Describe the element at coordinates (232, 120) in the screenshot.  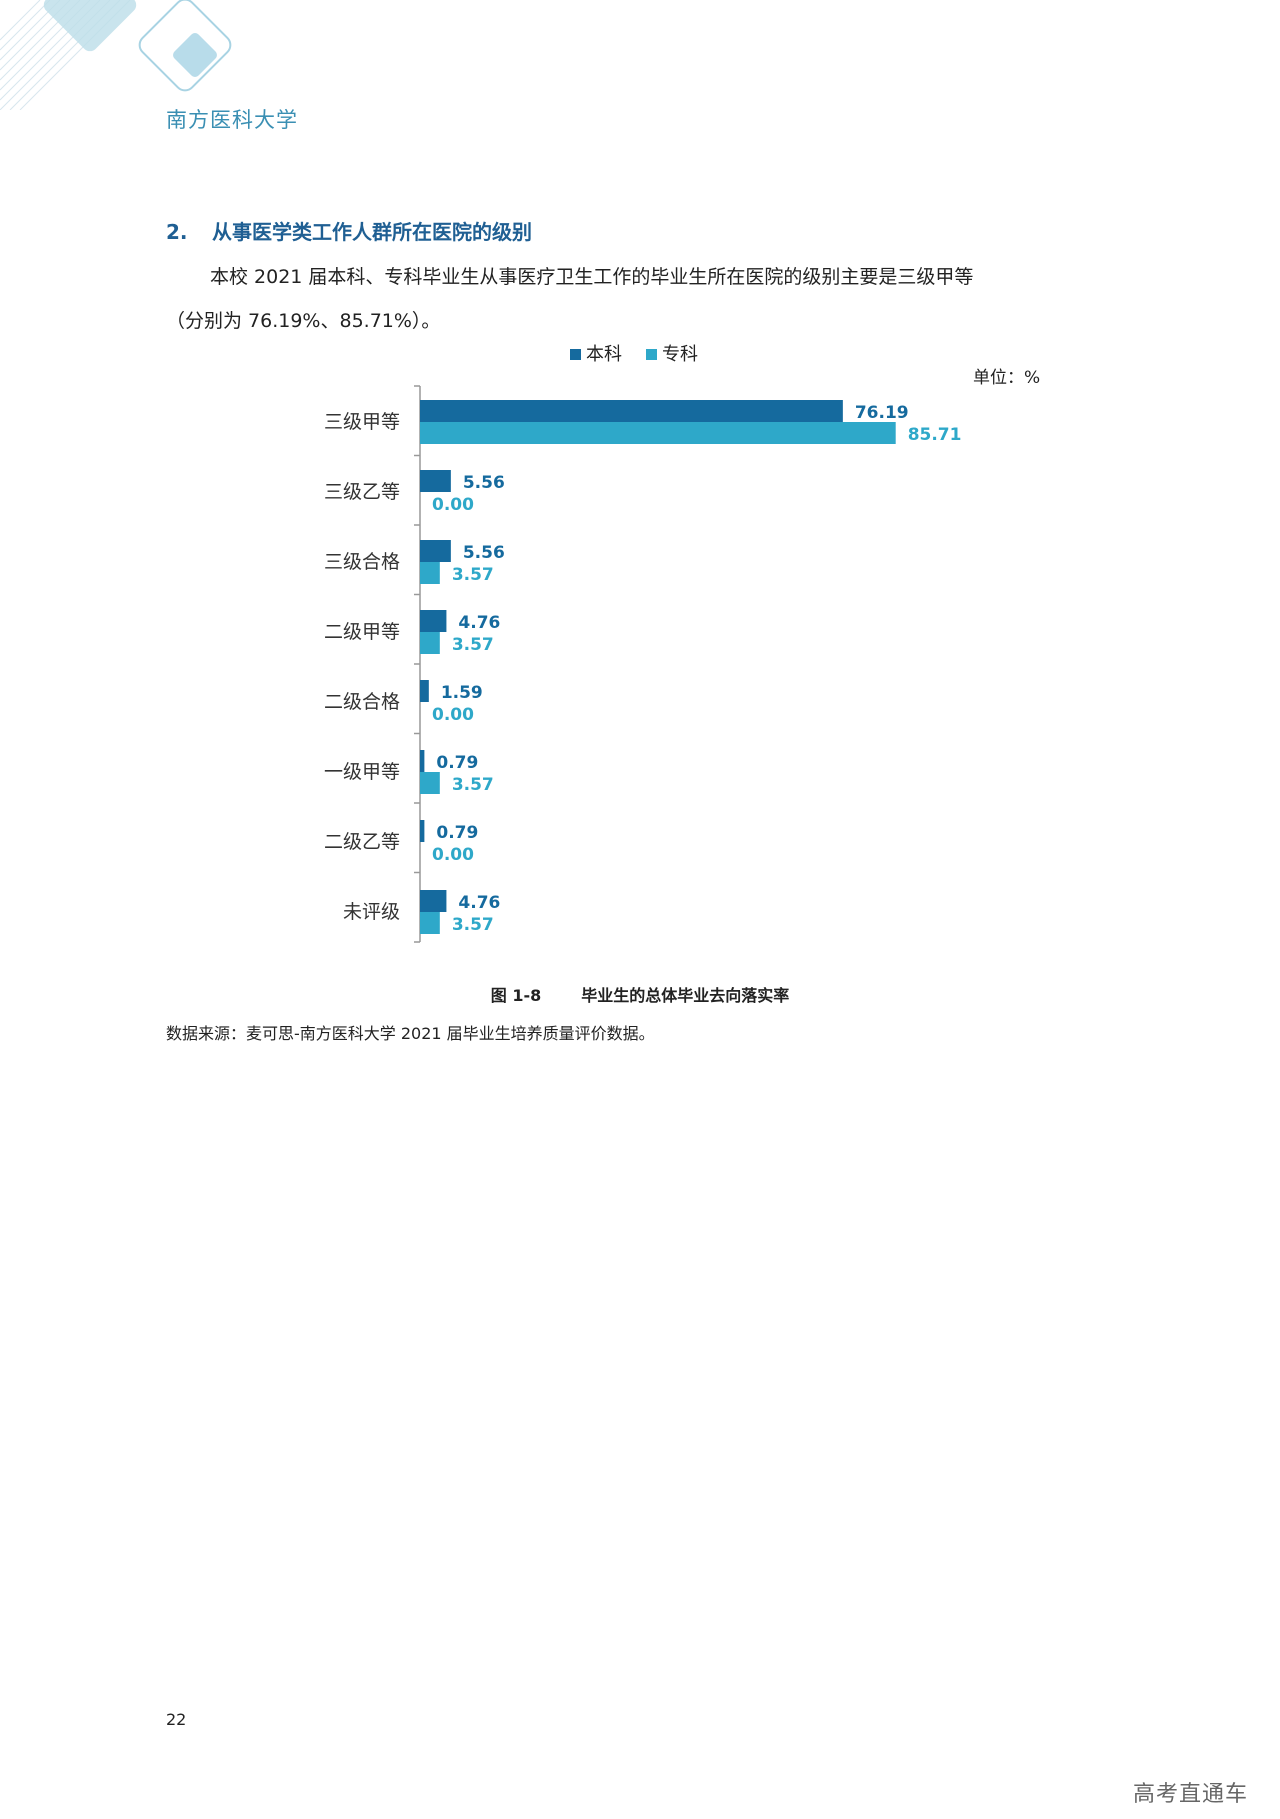
I see `header-title: 南方医科大学` at that location.